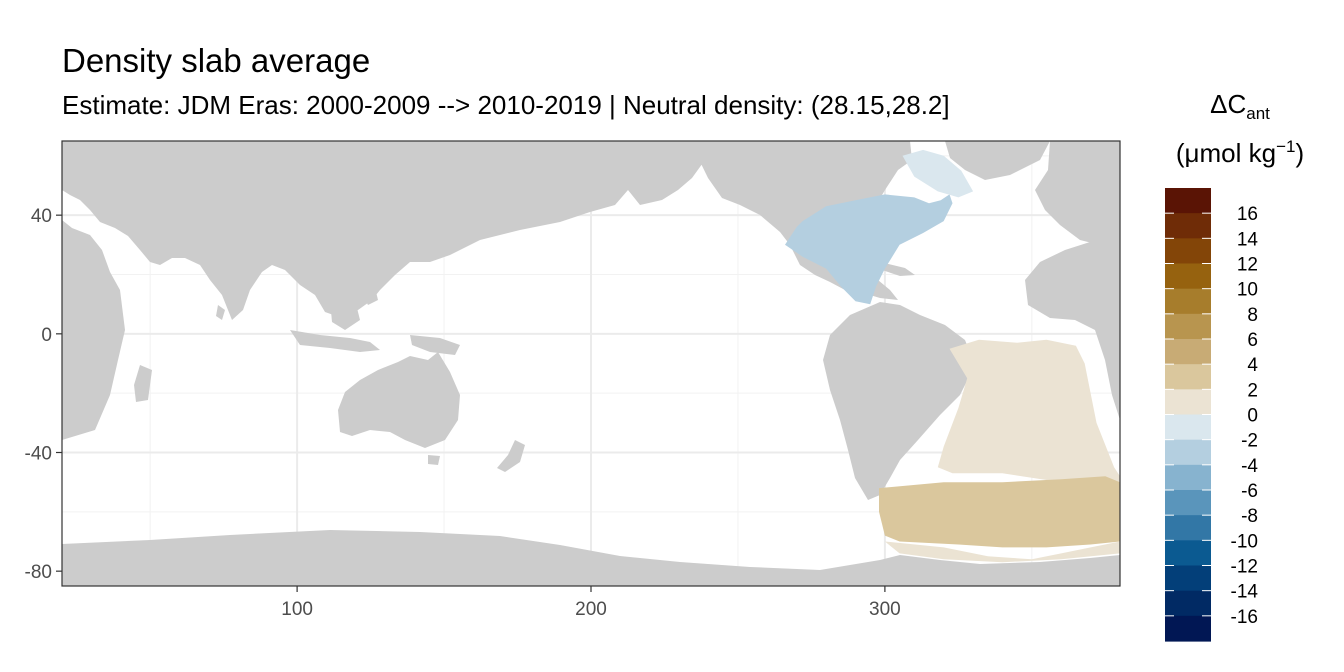 This screenshot has height=672, width=1344. What do you see at coordinates (1247, 290) in the screenshot?
I see `legend-label: 10` at bounding box center [1247, 290].